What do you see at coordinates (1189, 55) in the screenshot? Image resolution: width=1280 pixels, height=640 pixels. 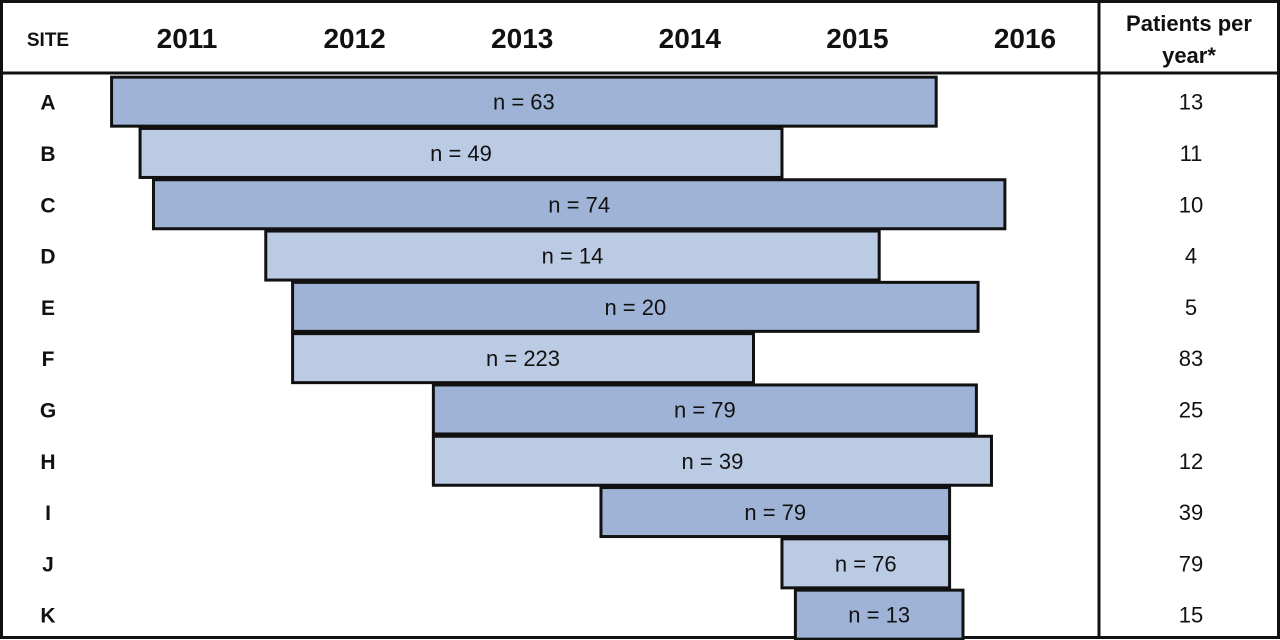 I see `patients-per-year-header-line-2: year*` at bounding box center [1189, 55].